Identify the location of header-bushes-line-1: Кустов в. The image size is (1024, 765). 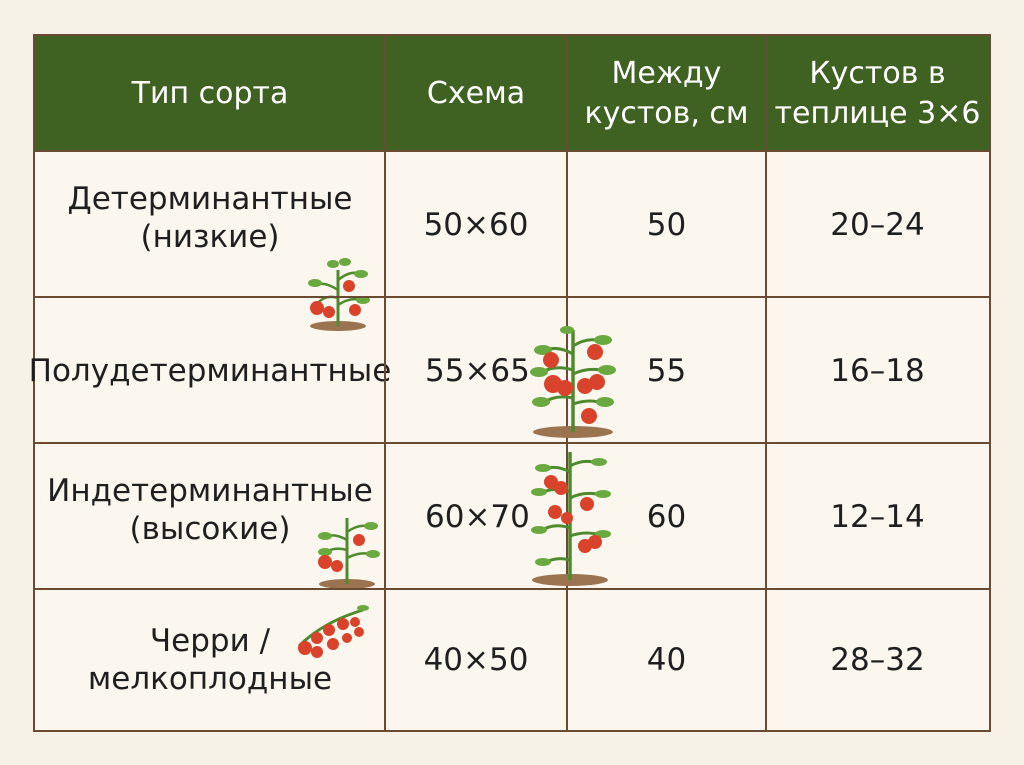
(877, 73).